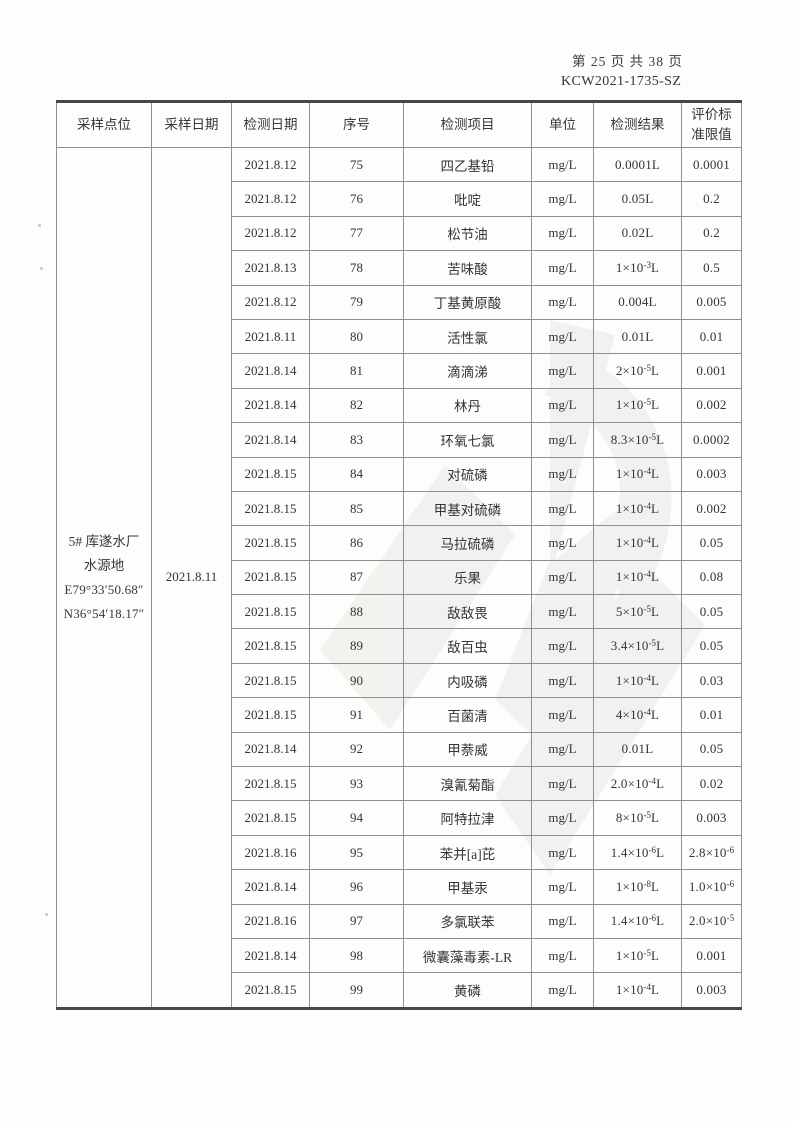 The image size is (793, 1122). Describe the element at coordinates (467, 336) in the screenshot. I see `item-cell: 活性氯` at that location.